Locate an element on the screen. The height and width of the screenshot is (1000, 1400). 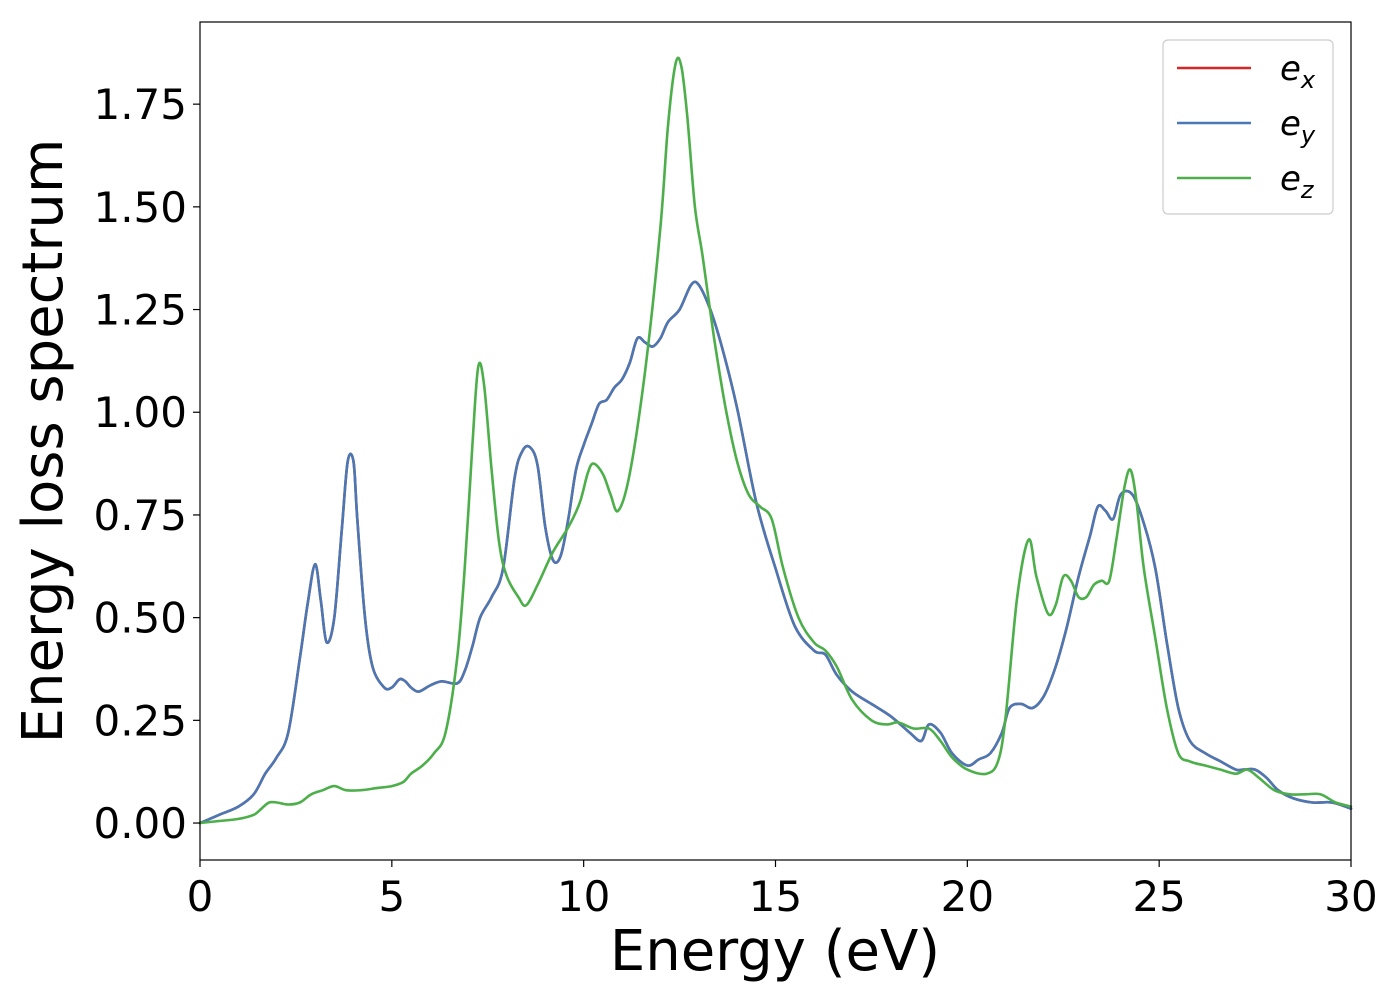
y-axis-label: Energy loss spectrum is located at coordinates (43, 441).